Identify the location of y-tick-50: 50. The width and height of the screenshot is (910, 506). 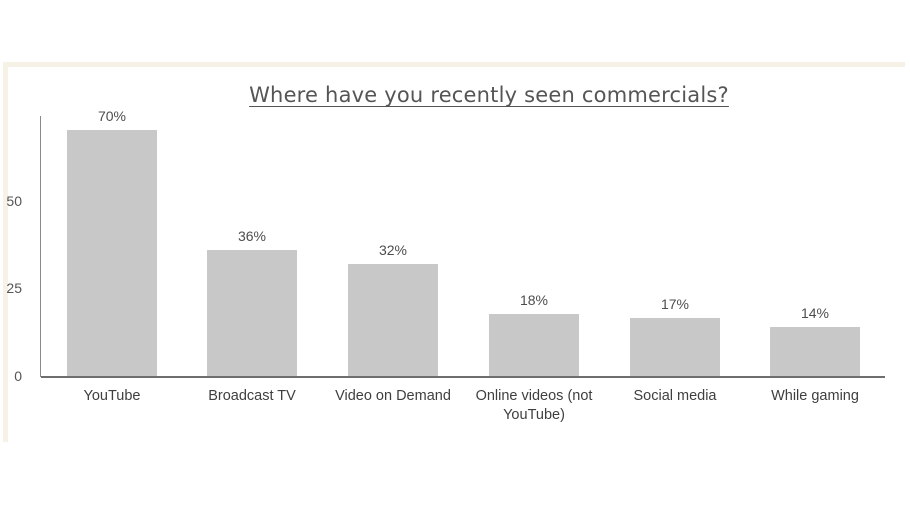
(14, 201).